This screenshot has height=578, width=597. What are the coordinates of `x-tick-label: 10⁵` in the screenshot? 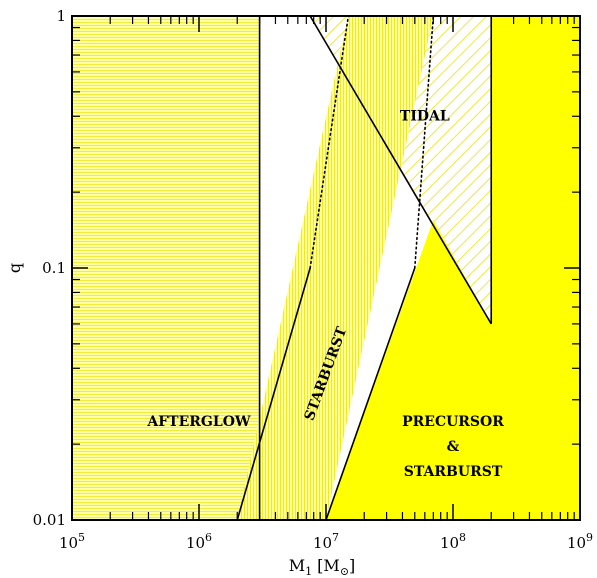 It's located at (72, 541).